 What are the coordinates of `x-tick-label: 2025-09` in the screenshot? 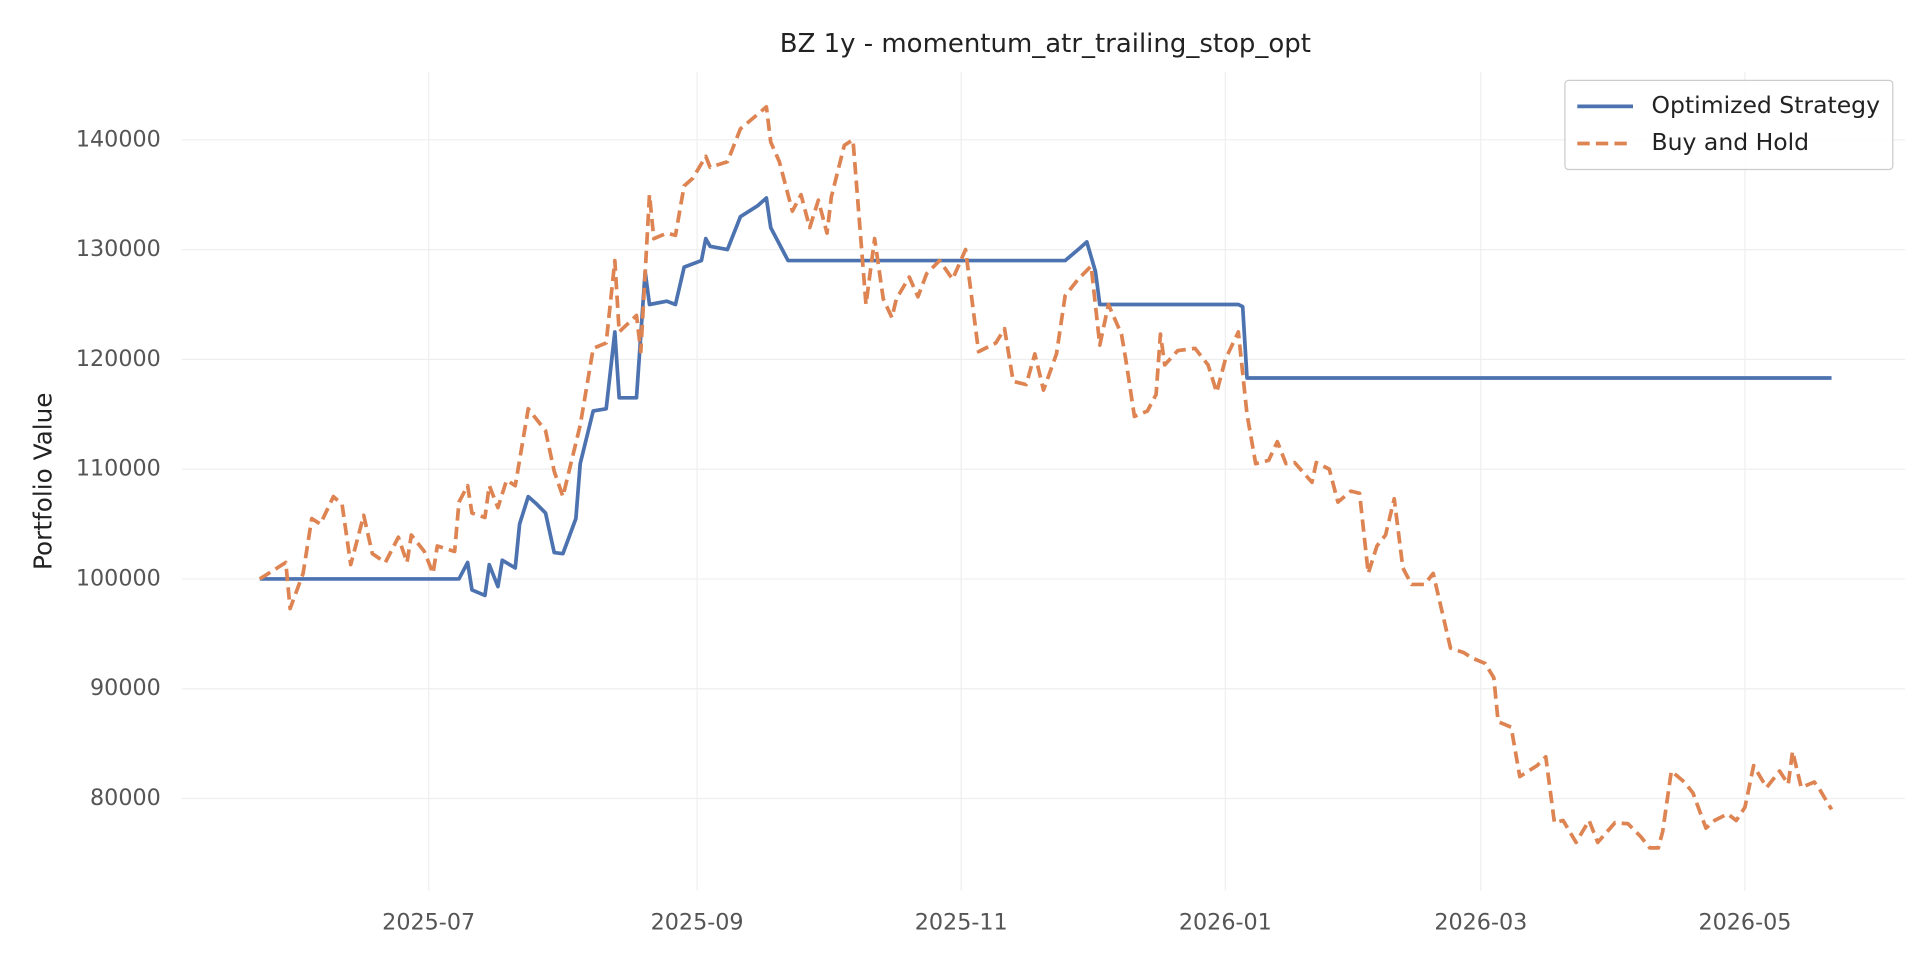 It's located at (697, 922).